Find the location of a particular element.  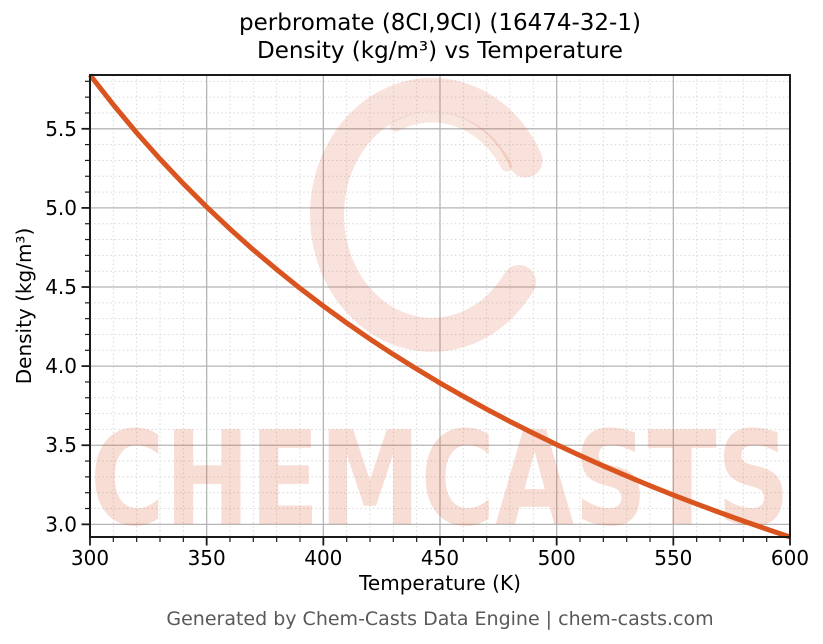

x-tick-label: 550 is located at coordinates (673, 558).